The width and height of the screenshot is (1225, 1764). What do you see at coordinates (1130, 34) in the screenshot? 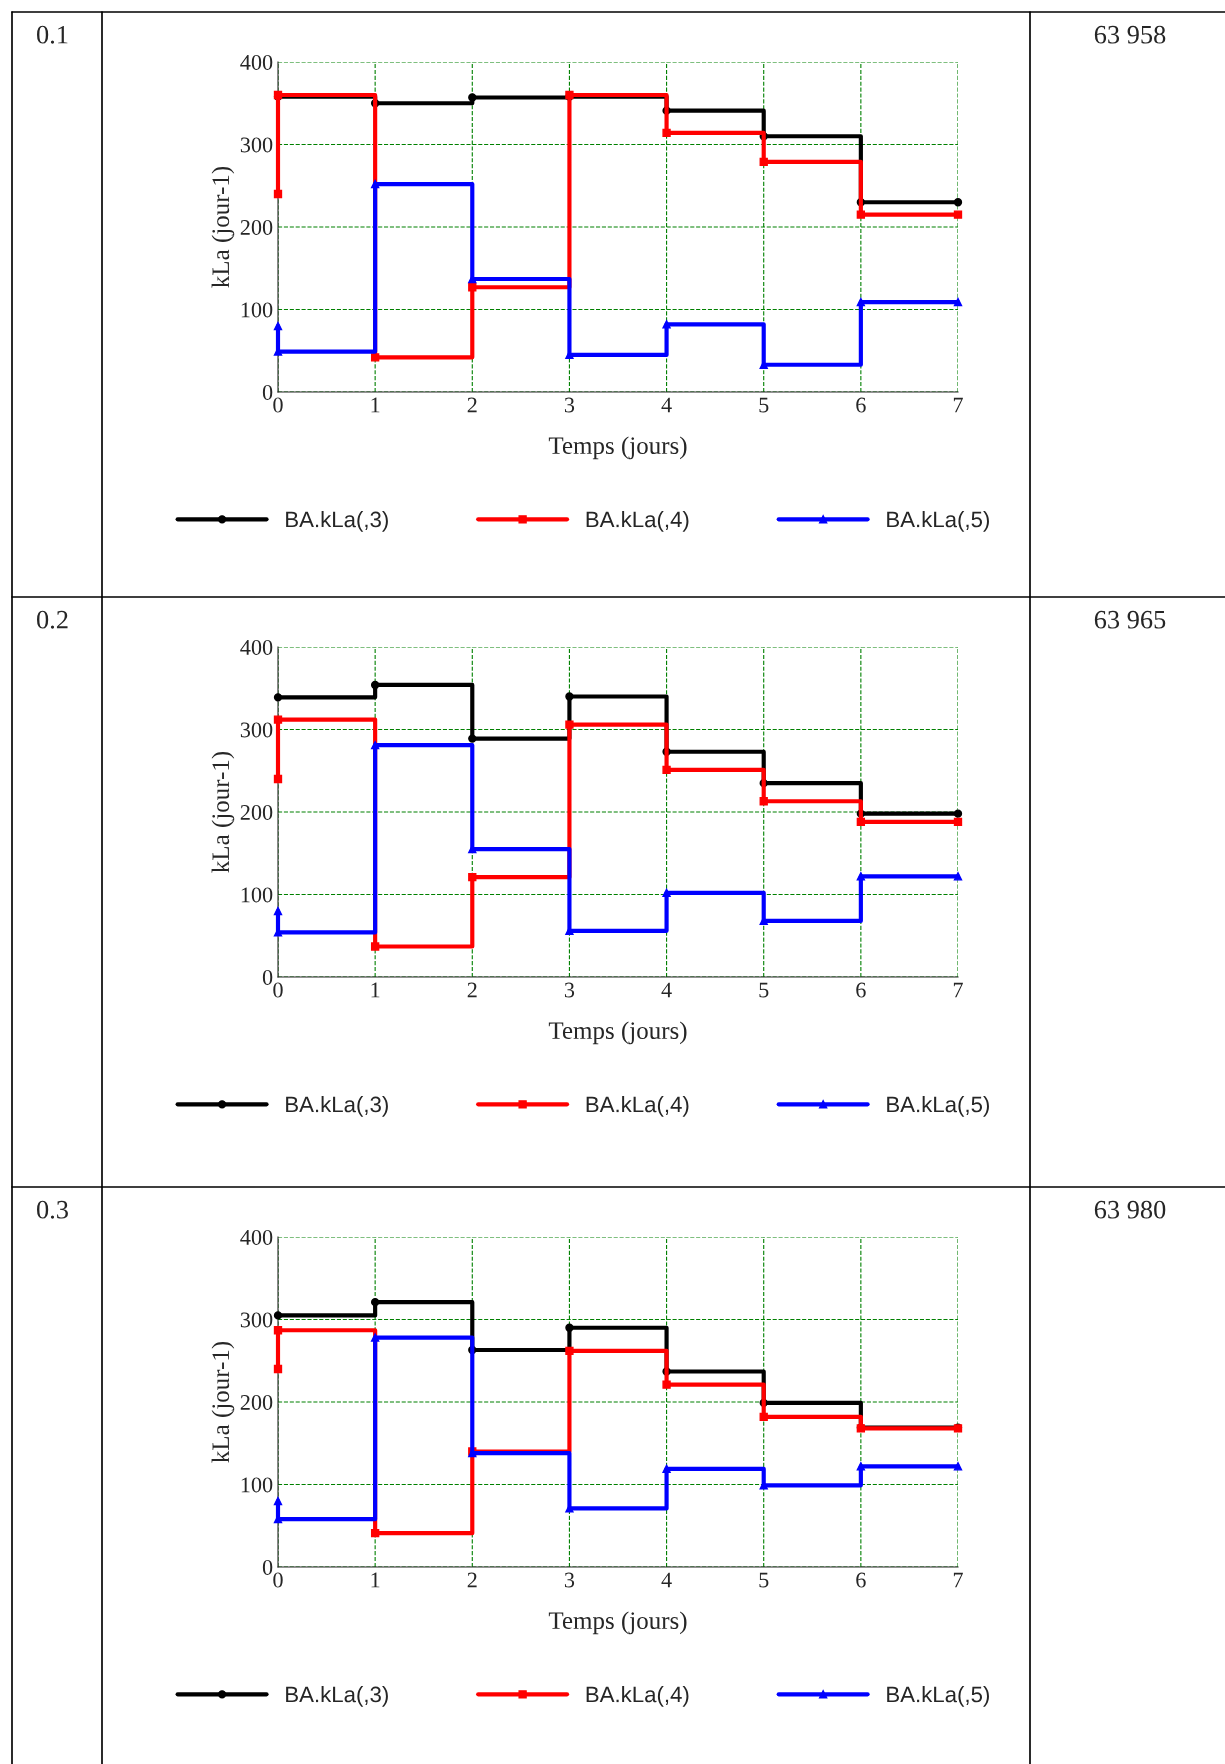
I see `text: 63 958` at bounding box center [1130, 34].